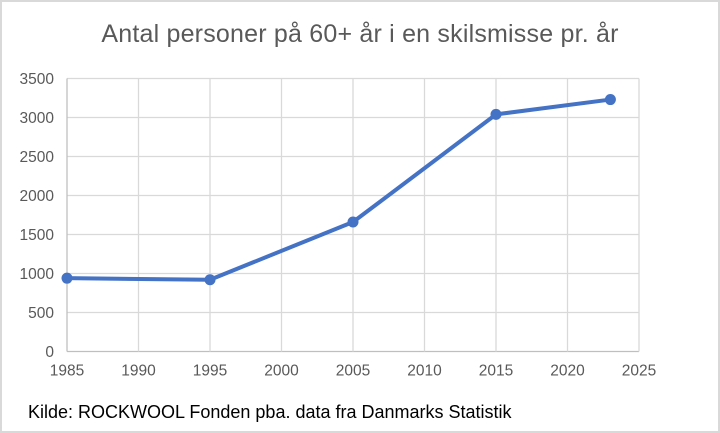 This screenshot has height=433, width=720. What do you see at coordinates (41, 313) in the screenshot?
I see `y-tick-label: 500` at bounding box center [41, 313].